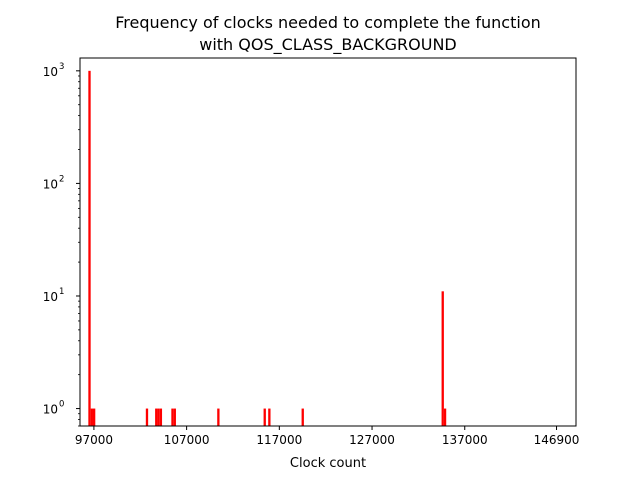 The width and height of the screenshot is (640, 484). Describe the element at coordinates (327, 436) in the screenshot. I see `x-axis-ticks: 97000 107000 117000 127000 137000 146900` at that location.